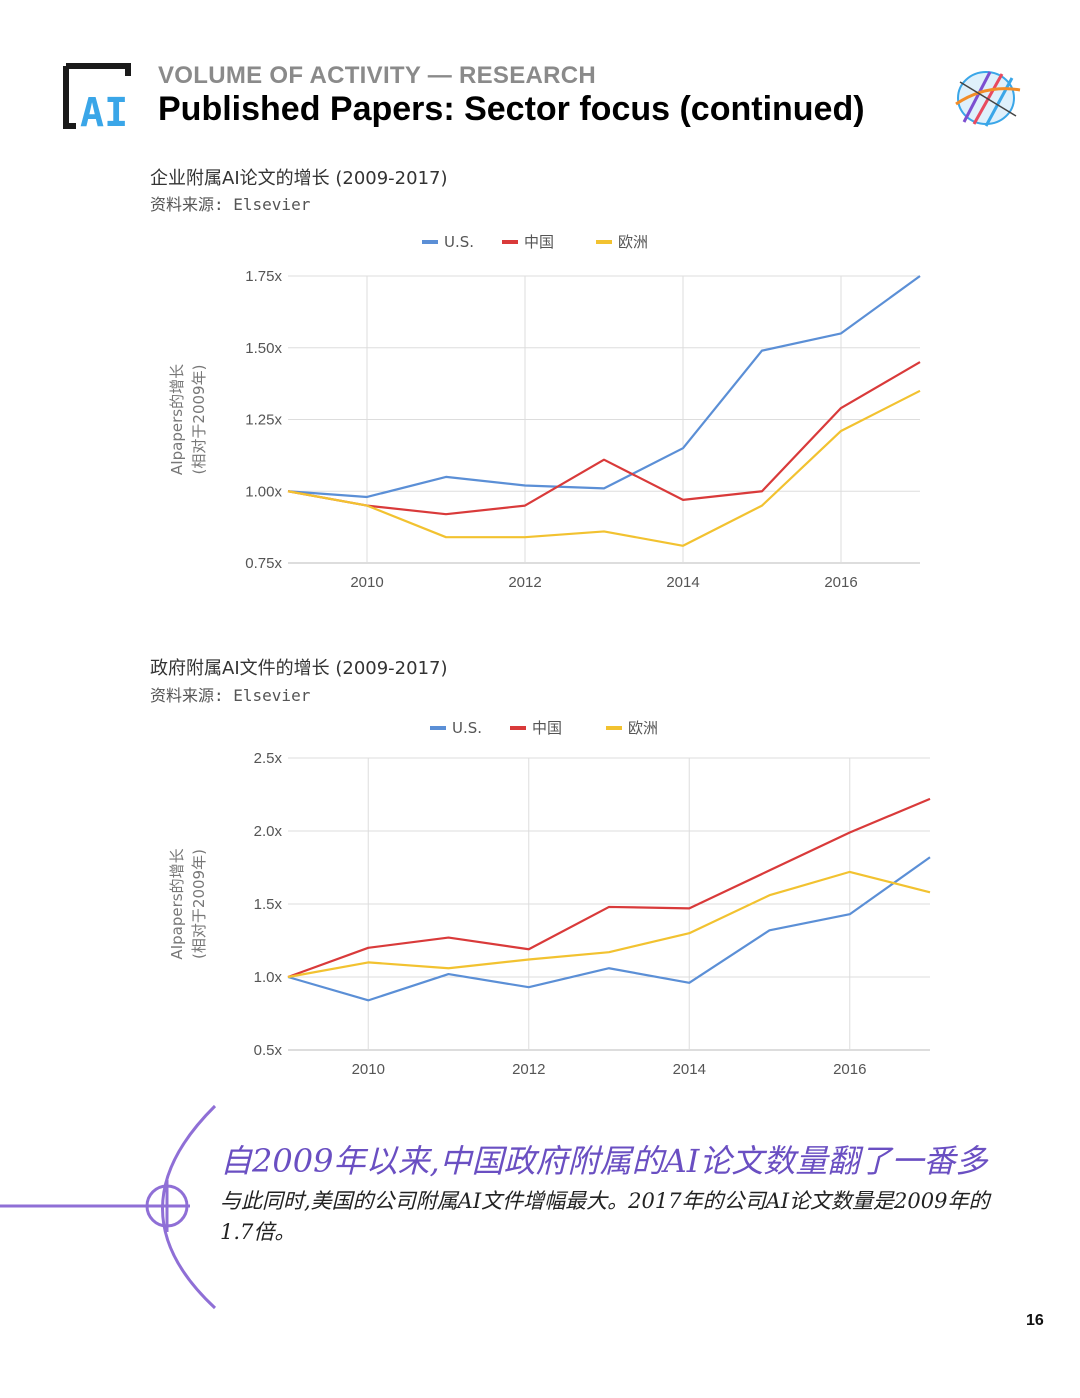 The width and height of the screenshot is (1080, 1398). Describe the element at coordinates (1035, 1320) in the screenshot. I see `page-number: 16` at that location.